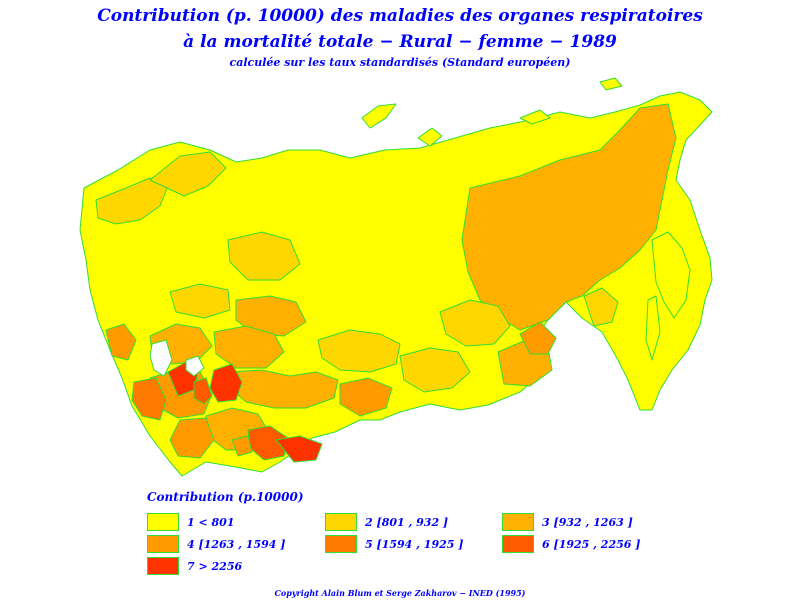 This screenshot has width=800, height=600. I want to click on region-south-small, so click(242, 446).